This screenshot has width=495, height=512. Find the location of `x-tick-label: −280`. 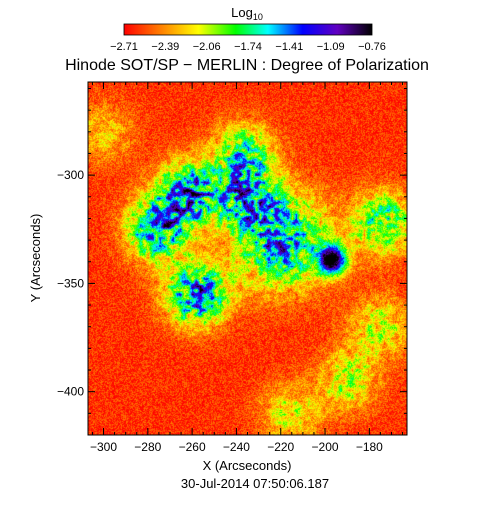

x-tick-label: −280 is located at coordinates (147, 447).